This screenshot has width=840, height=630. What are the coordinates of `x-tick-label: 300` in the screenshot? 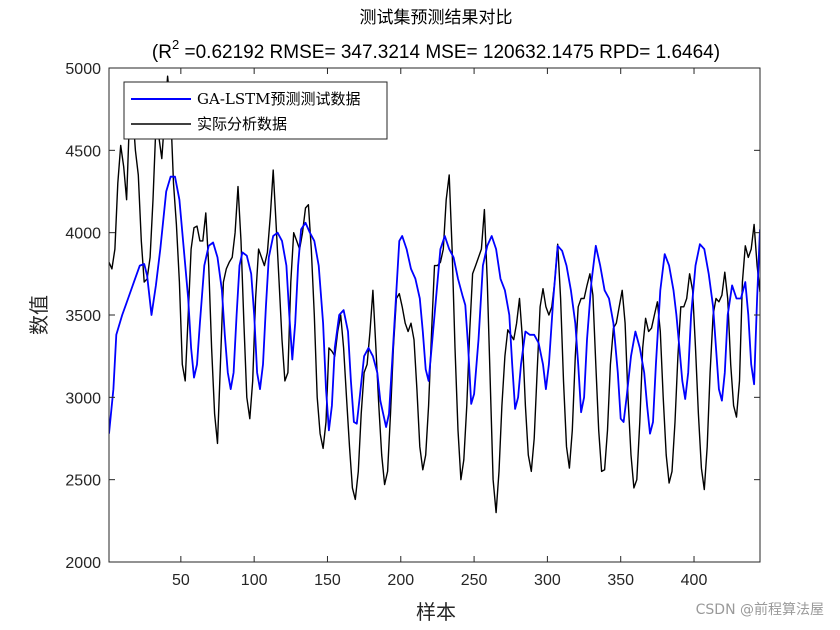 It's located at (547, 580).